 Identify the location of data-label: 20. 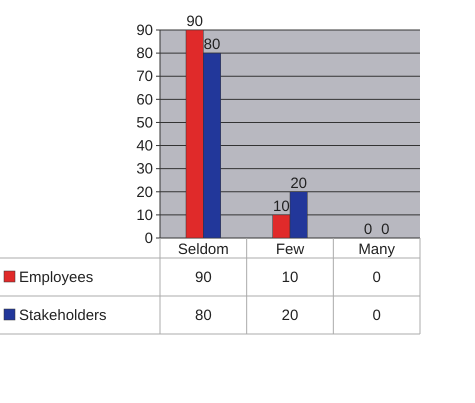
(290, 315).